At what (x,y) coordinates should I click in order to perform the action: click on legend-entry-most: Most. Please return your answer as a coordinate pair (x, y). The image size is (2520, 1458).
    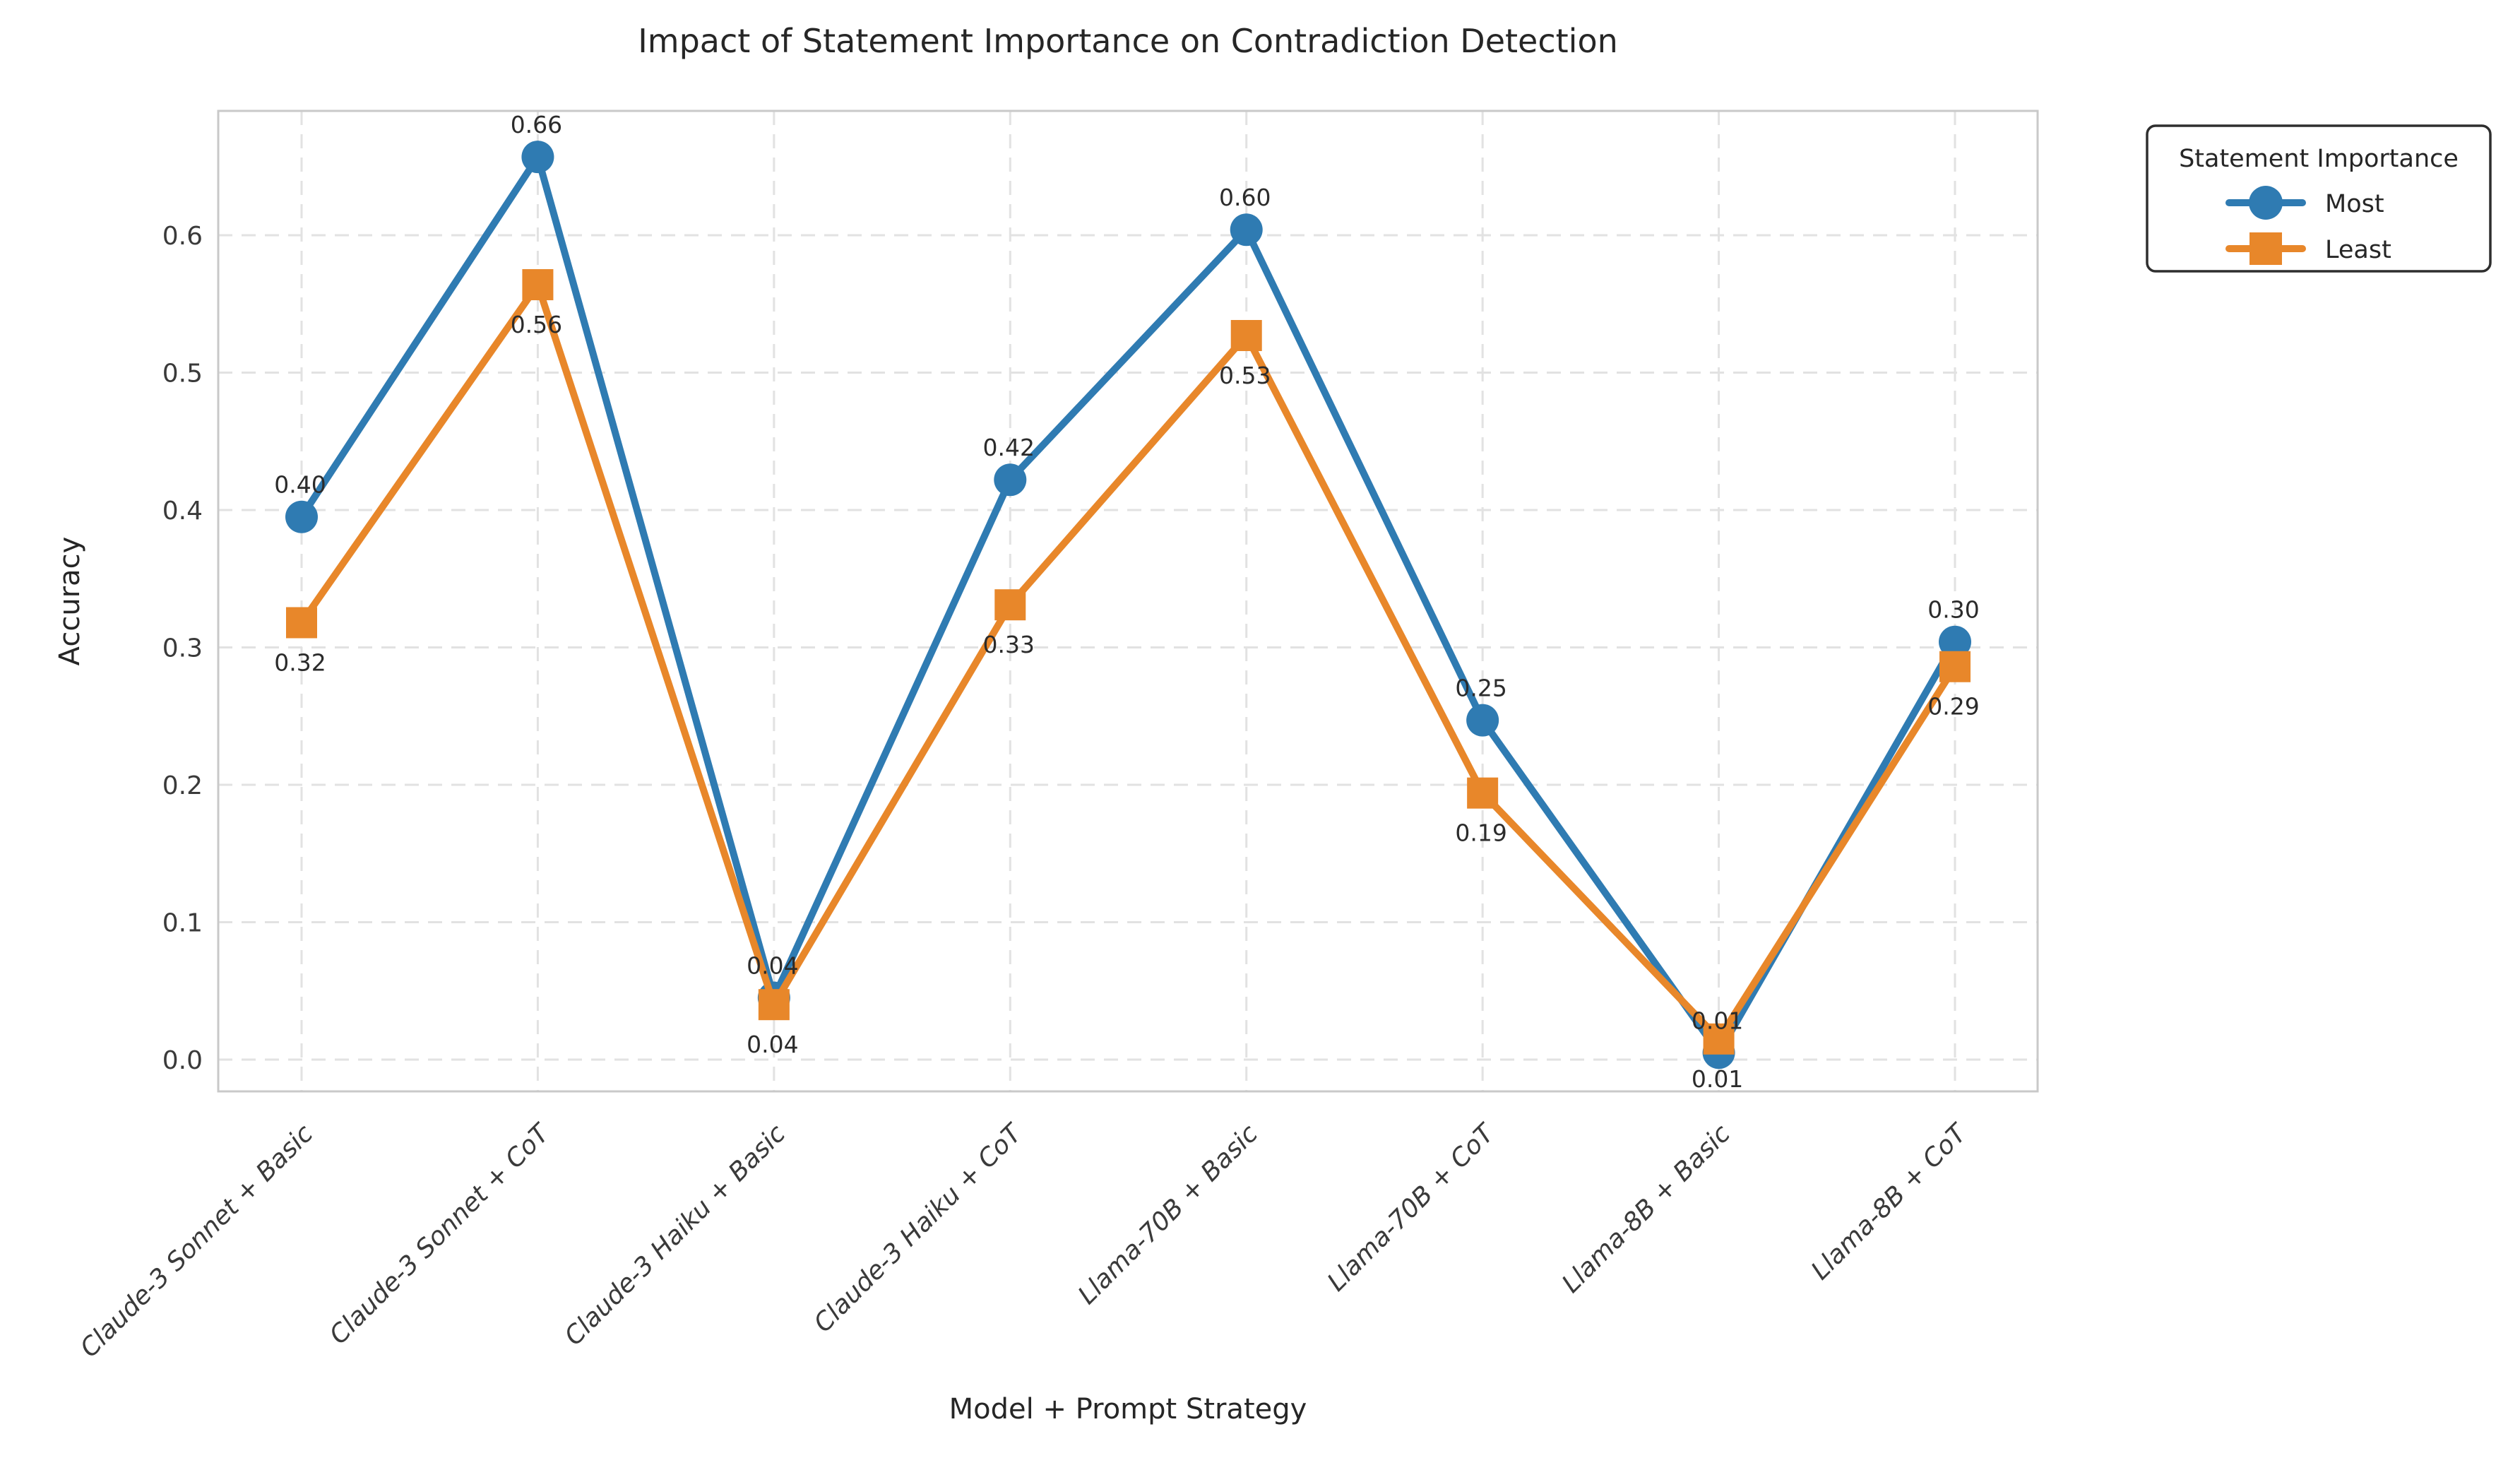
    Looking at the image, I should click on (2305, 203).